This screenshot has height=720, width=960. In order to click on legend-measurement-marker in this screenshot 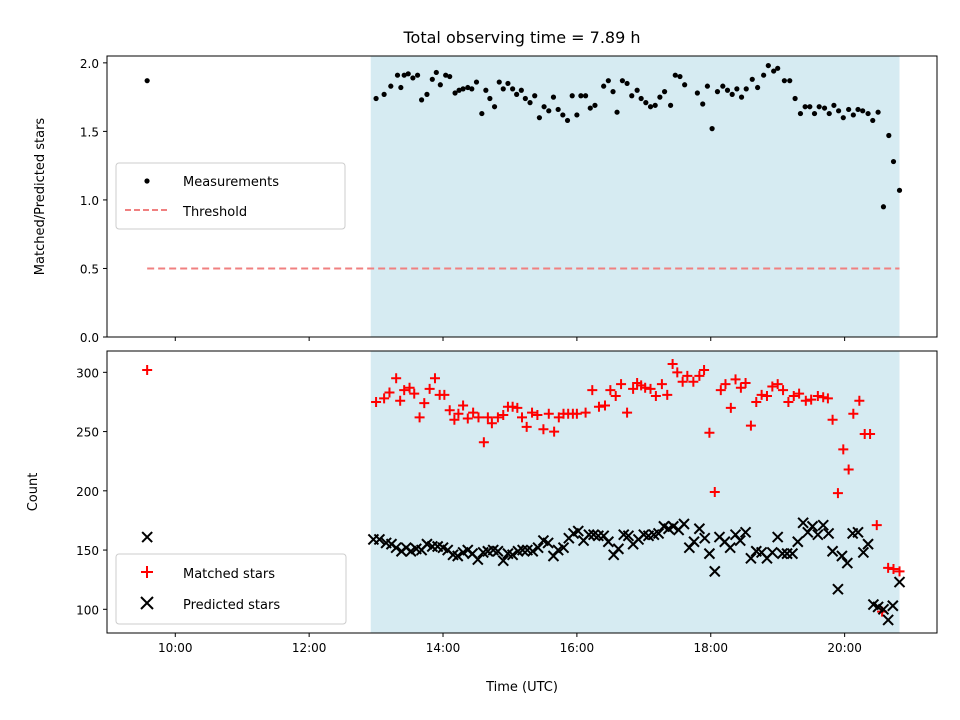, I will do `click(147, 181)`.